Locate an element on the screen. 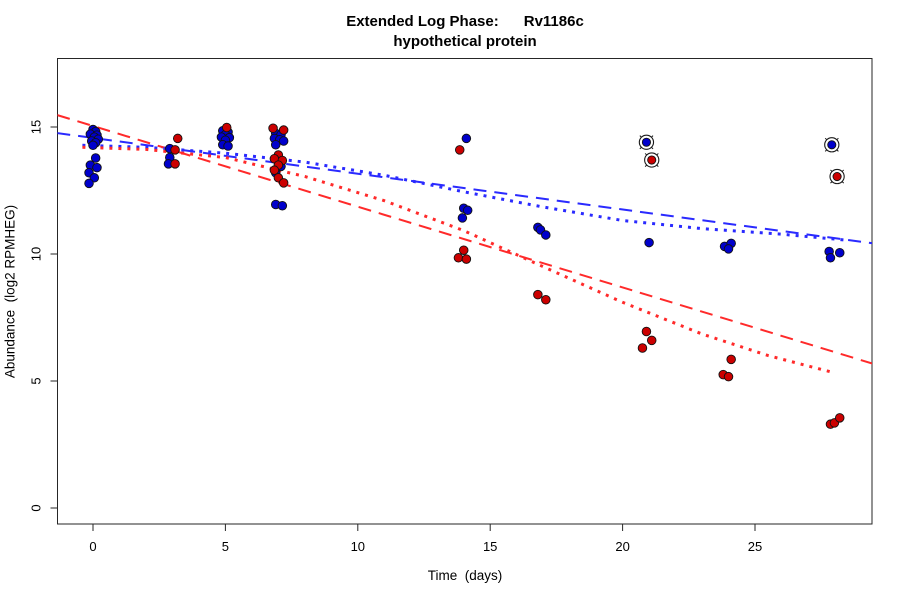 This screenshot has width=900, height=600. x-tick-label: 0 is located at coordinates (92, 546).